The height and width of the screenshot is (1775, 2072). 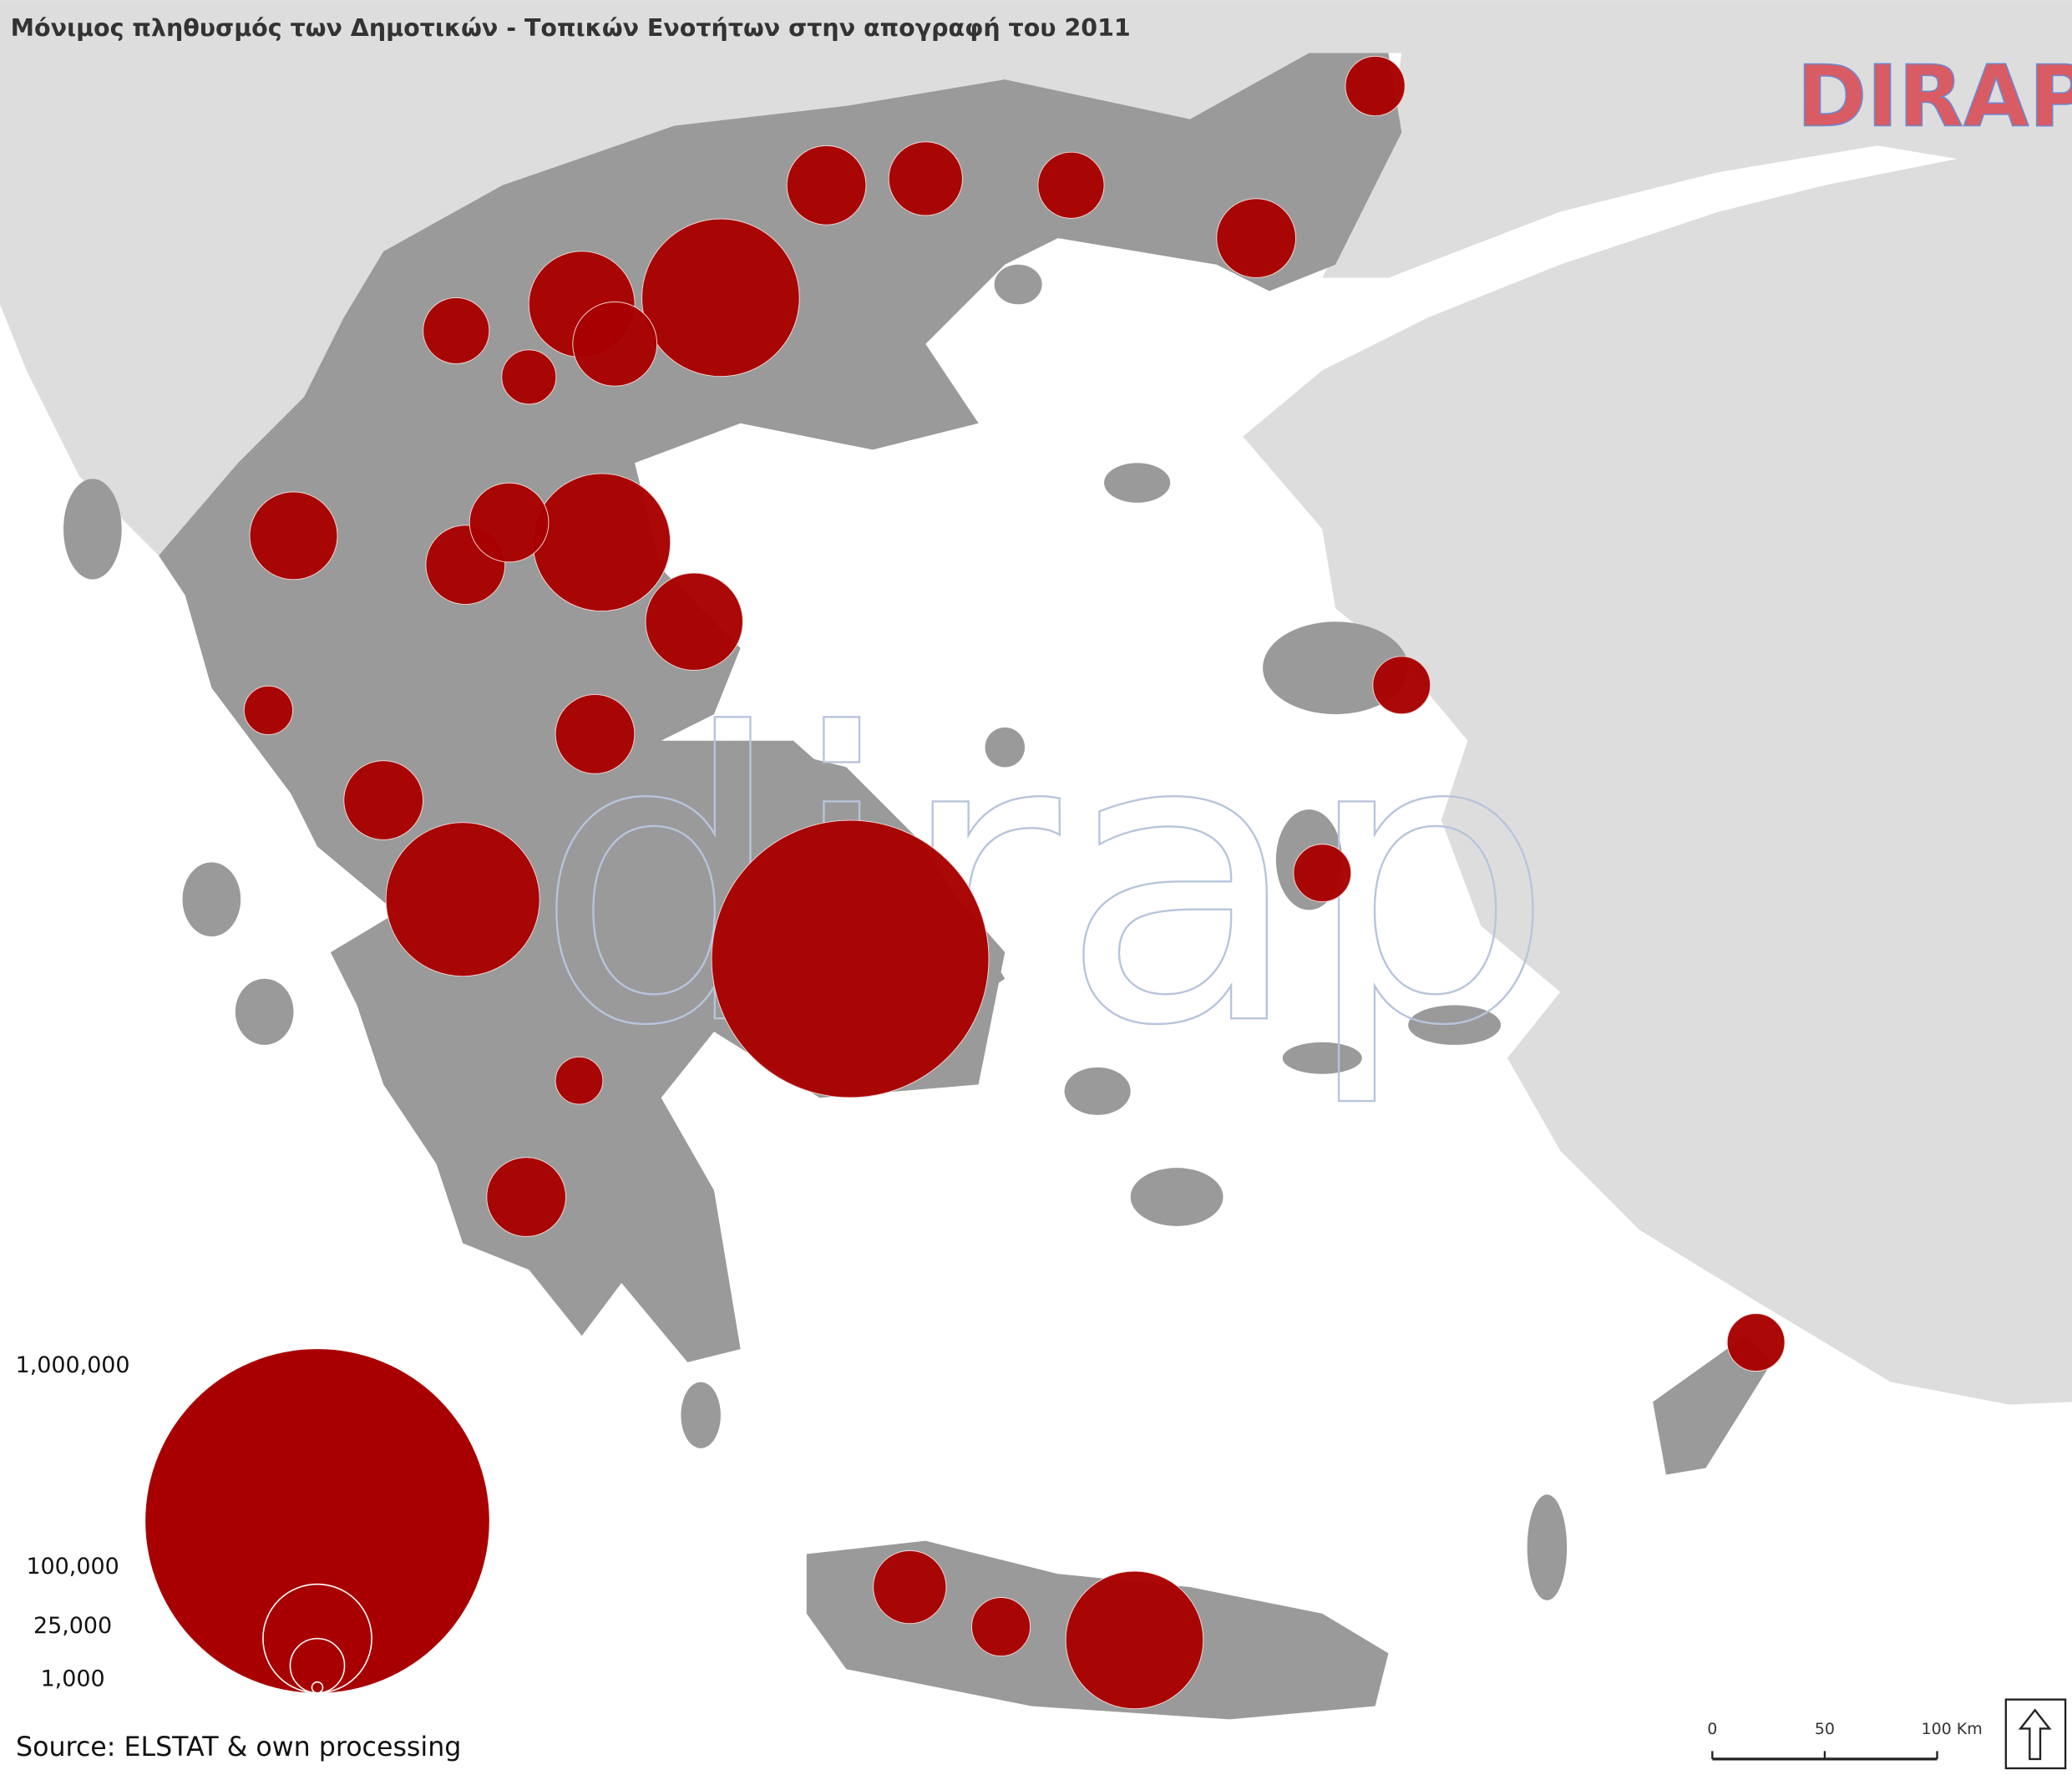 What do you see at coordinates (72, 1567) in the screenshot?
I see `legend-label: 100,000` at bounding box center [72, 1567].